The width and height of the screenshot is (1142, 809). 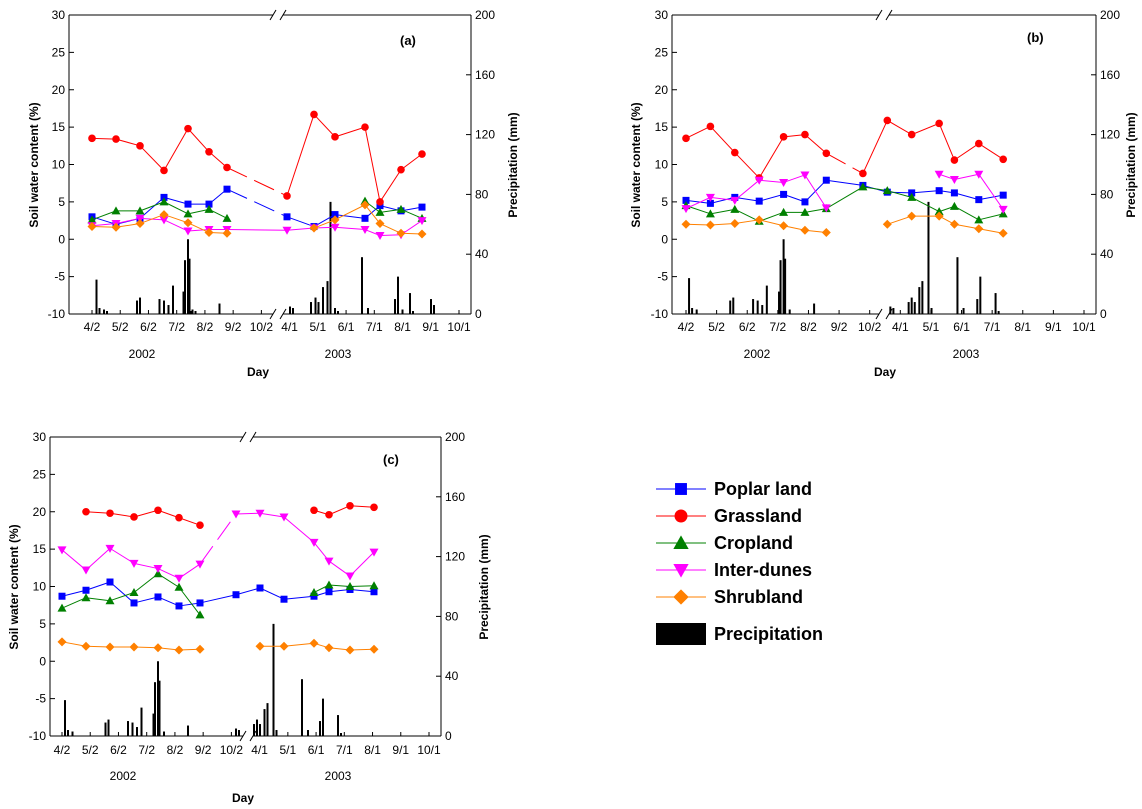 I want to click on y-tick-label: -5, so click(x=40, y=699).